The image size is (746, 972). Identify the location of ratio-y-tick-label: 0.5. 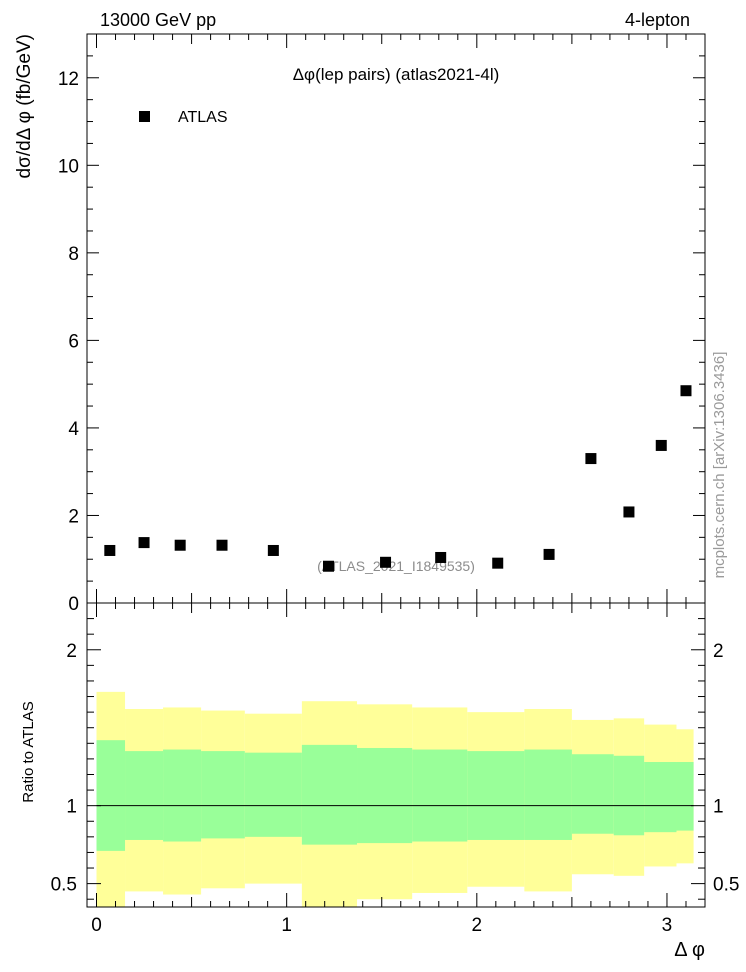
(64, 885).